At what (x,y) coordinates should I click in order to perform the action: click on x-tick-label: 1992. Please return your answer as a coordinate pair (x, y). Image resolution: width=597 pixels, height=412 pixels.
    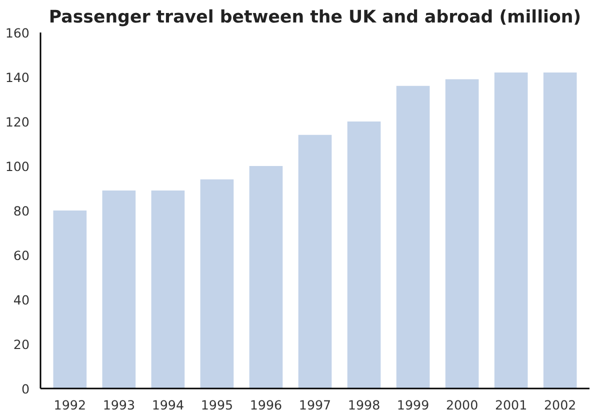
    Looking at the image, I should click on (70, 405).